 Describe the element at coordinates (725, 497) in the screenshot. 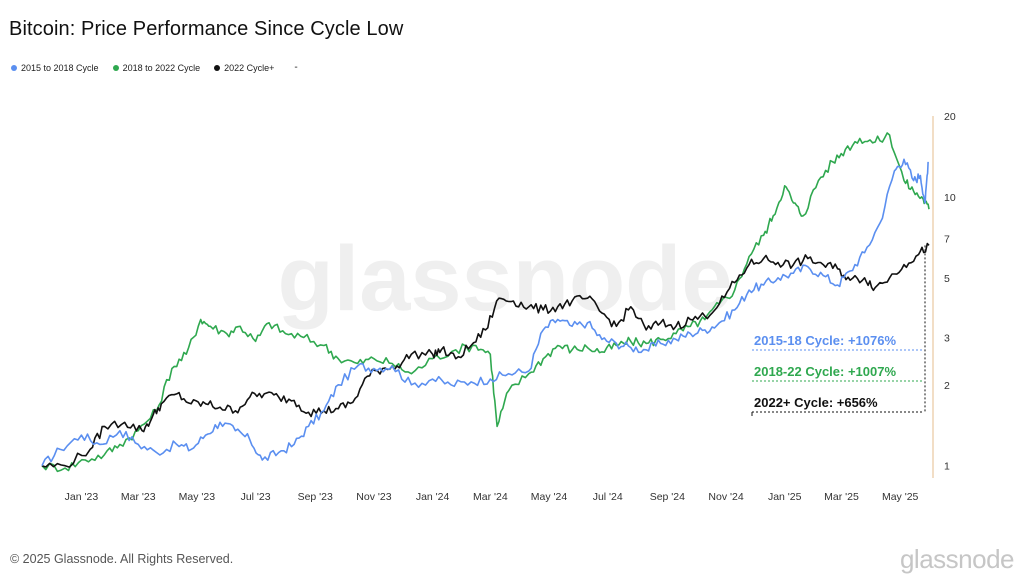

I see `x-tick-label: Nov '24` at that location.